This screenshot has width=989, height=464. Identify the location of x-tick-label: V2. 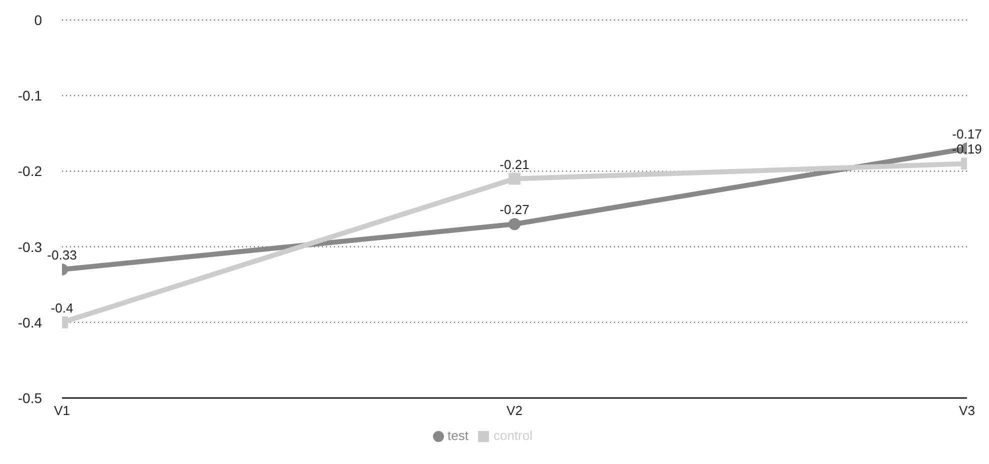
(514, 410).